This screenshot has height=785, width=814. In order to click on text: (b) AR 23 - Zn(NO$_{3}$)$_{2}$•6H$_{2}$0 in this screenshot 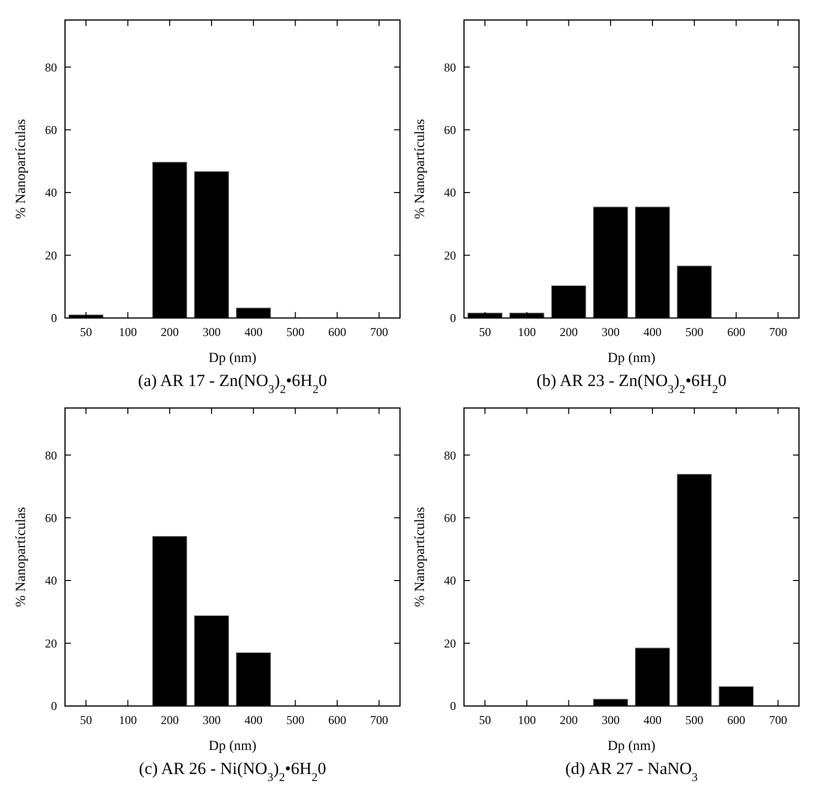, I will do `click(631, 383)`.